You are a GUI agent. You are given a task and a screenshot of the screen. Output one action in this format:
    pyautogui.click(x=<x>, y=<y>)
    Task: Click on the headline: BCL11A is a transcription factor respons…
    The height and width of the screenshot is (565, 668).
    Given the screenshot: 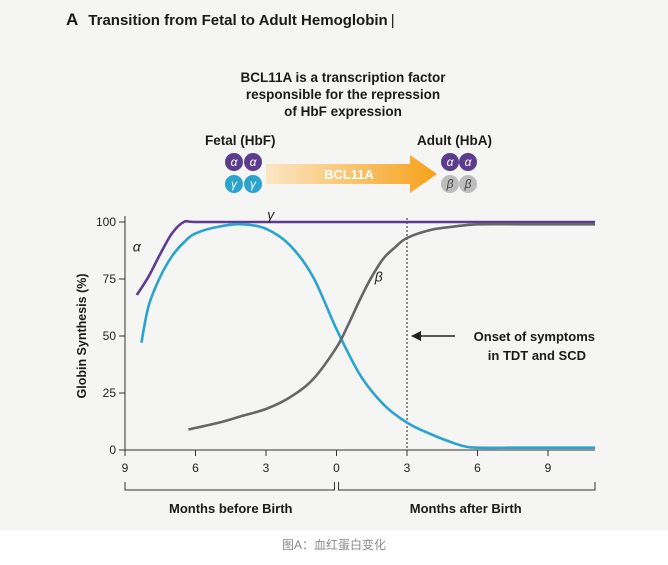 What is the action you would take?
    pyautogui.click(x=343, y=94)
    